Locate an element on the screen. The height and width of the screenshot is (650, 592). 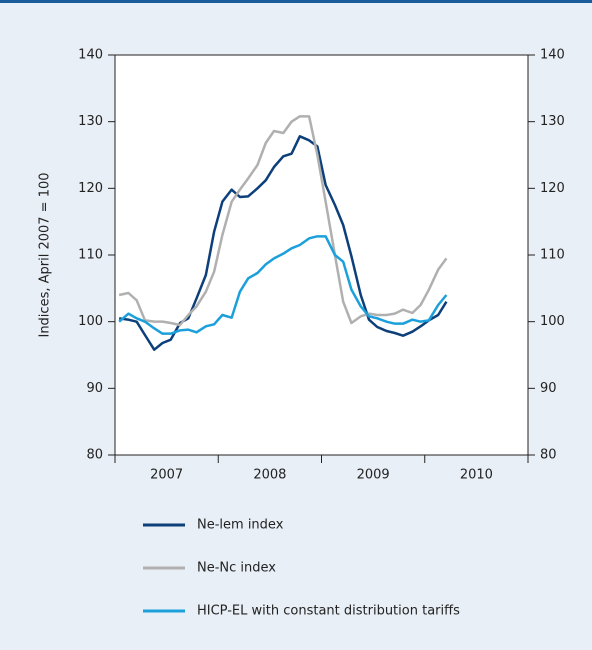
y2-tick-label: 110 is located at coordinates (552, 255).